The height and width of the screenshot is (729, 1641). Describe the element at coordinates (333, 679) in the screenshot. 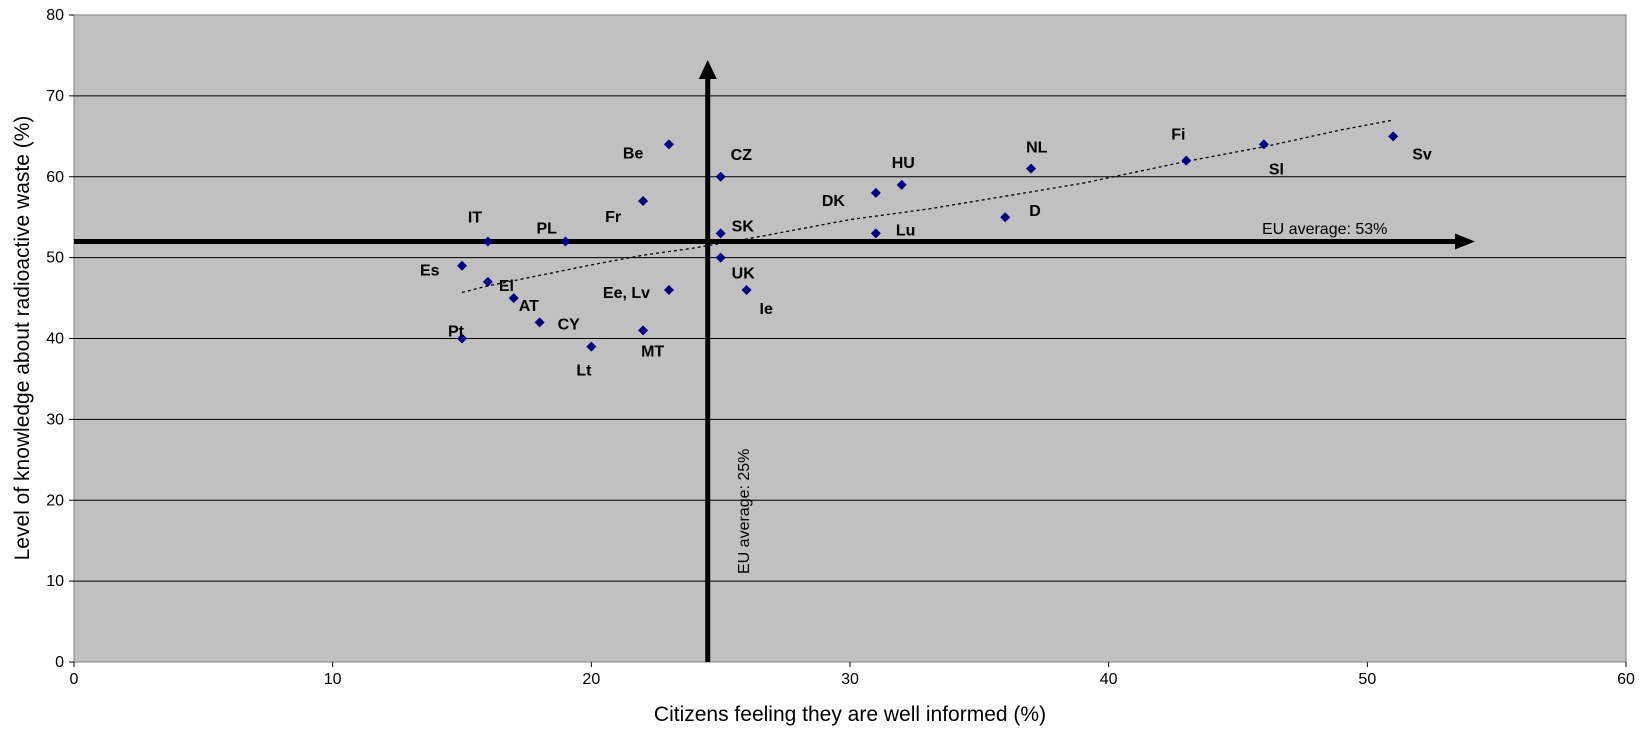

I see `x-tick-label: 10` at that location.